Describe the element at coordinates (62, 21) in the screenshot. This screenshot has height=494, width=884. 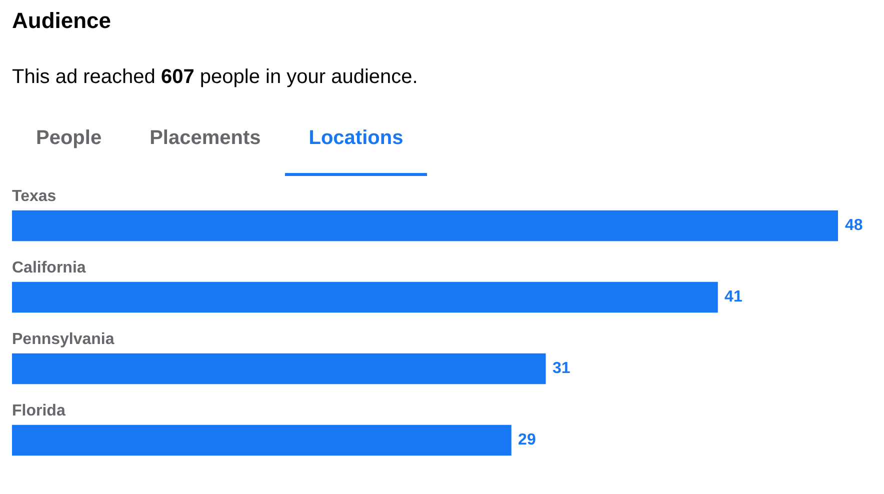
I see `chart-title: Audience` at that location.